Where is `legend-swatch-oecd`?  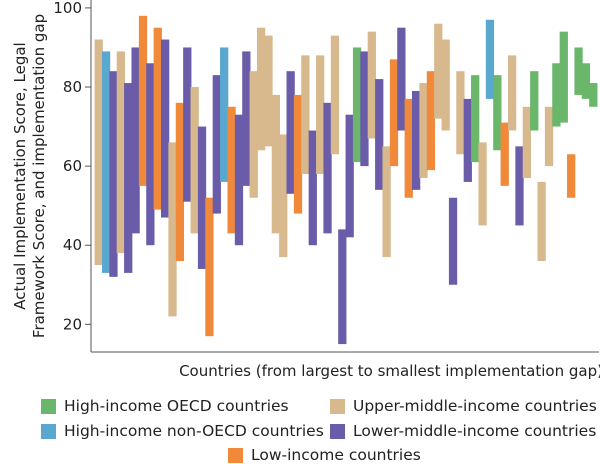 legend-swatch-oecd is located at coordinates (48, 406).